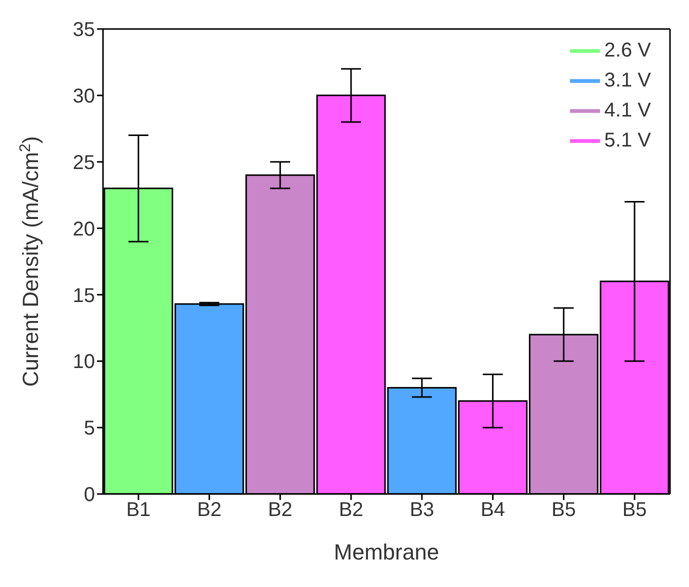 The image size is (689, 587). Describe the element at coordinates (387, 552) in the screenshot. I see `x-axis-title: Membrane` at that location.